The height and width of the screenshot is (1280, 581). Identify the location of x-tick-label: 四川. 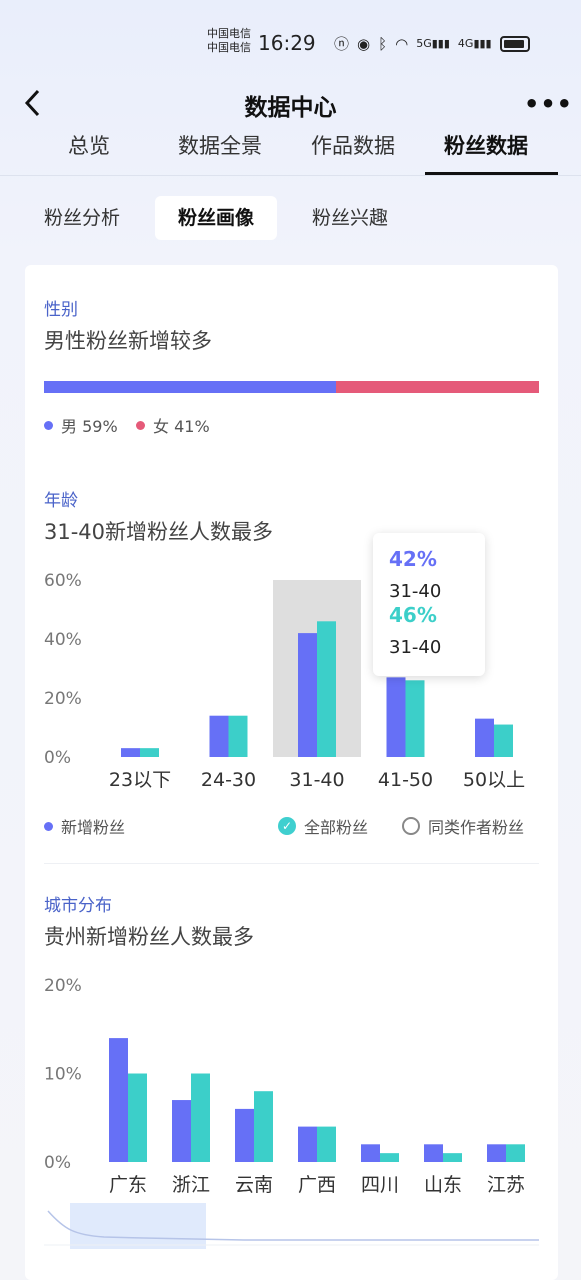
(380, 1185).